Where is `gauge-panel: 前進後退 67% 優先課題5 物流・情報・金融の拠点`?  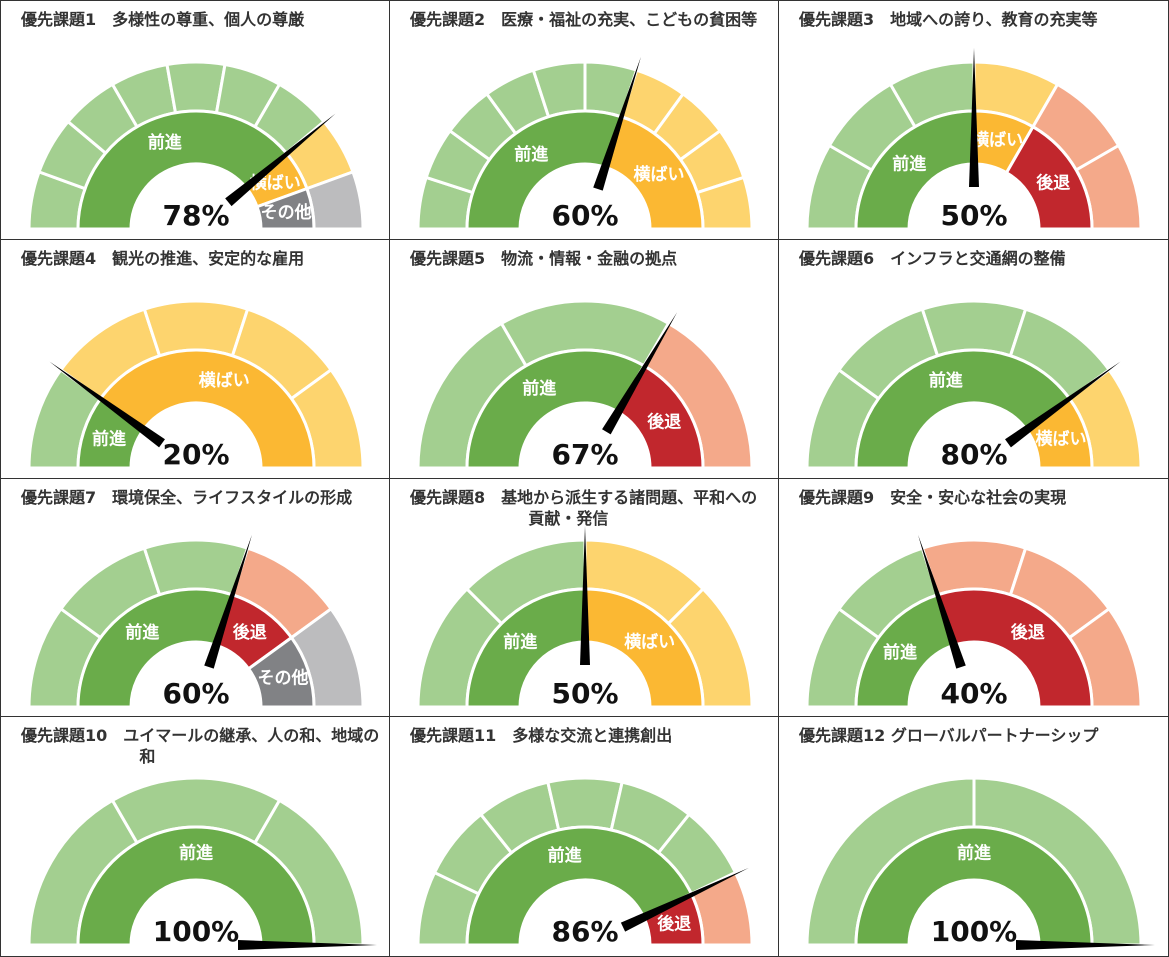 gauge-panel: 前進後退 67% 優先課題5 物流・情報・金融の拠点 is located at coordinates (584, 359).